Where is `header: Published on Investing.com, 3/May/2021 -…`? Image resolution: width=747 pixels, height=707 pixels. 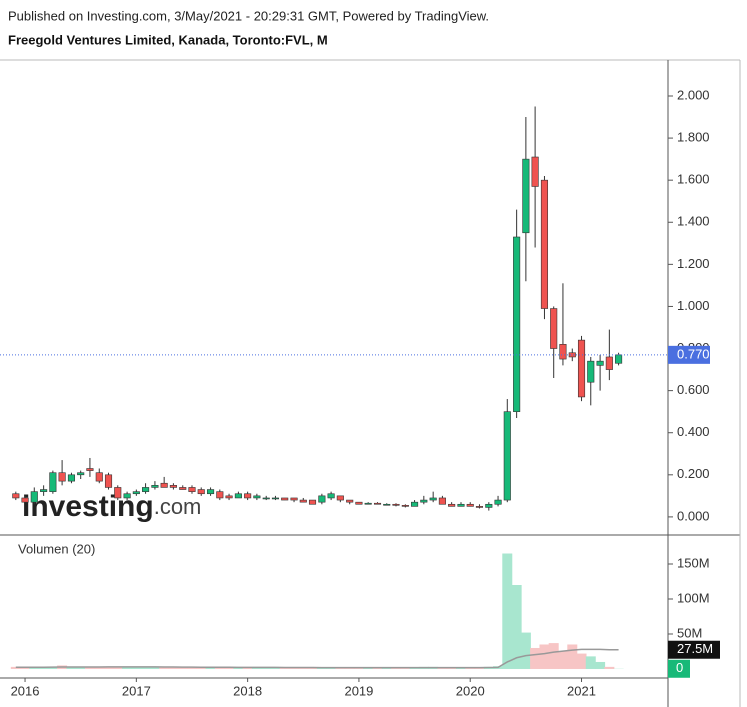
header: Published on Investing.com, 3/May/2021 -… is located at coordinates (248, 15).